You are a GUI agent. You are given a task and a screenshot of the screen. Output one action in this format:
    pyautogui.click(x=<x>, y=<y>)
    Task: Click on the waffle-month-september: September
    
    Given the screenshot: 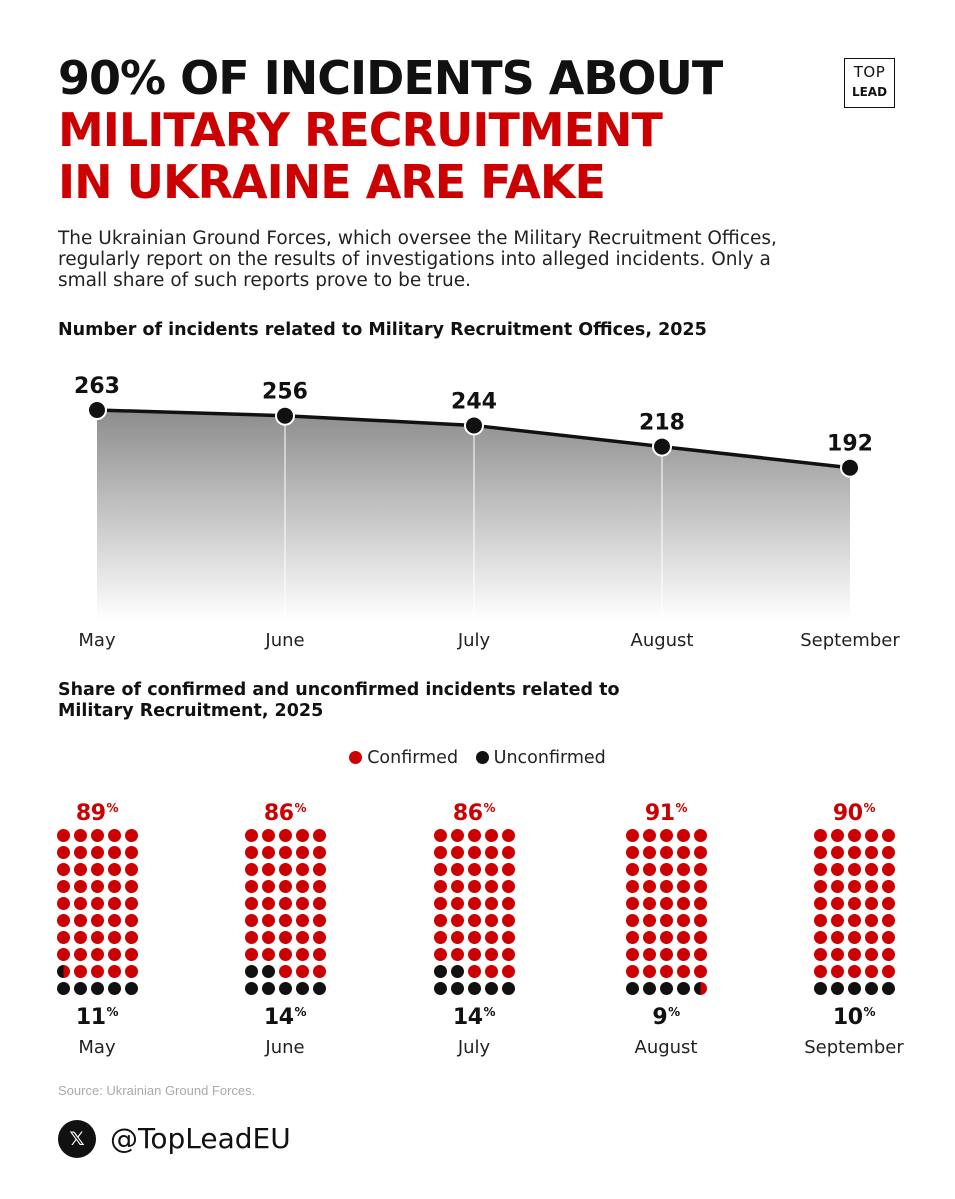 What is the action you would take?
    pyautogui.click(x=854, y=1047)
    